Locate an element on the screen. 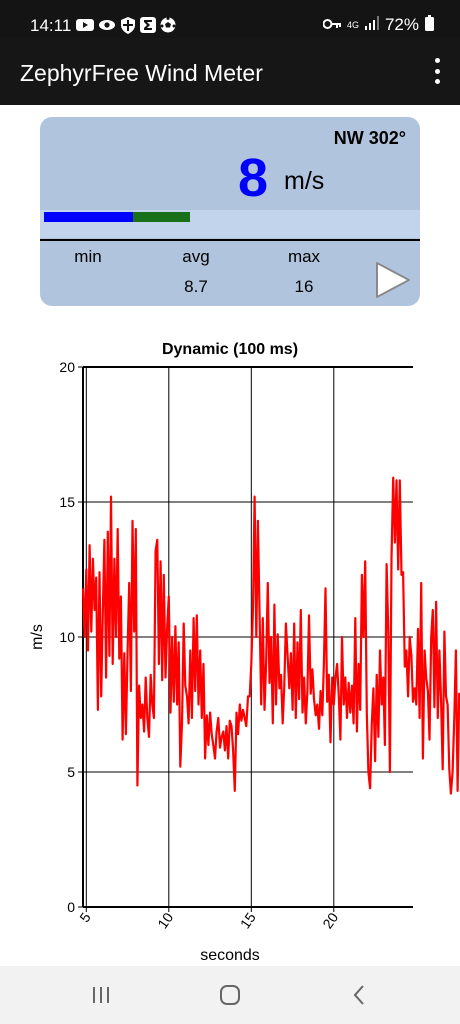 This screenshot has width=460, height=1024. speed-bar is located at coordinates (230, 224).